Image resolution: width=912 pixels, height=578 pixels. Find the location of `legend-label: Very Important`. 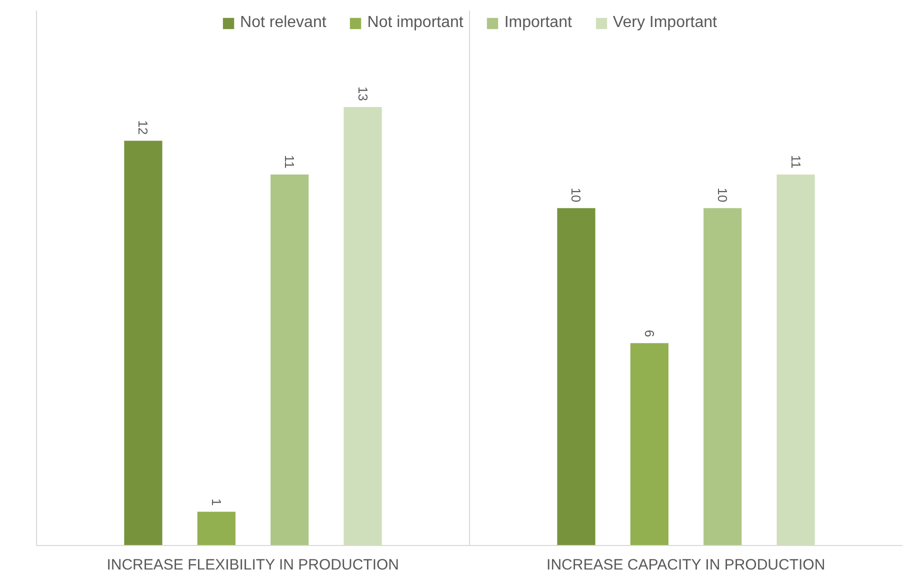

legend-label: Very Important is located at coordinates (664, 23).